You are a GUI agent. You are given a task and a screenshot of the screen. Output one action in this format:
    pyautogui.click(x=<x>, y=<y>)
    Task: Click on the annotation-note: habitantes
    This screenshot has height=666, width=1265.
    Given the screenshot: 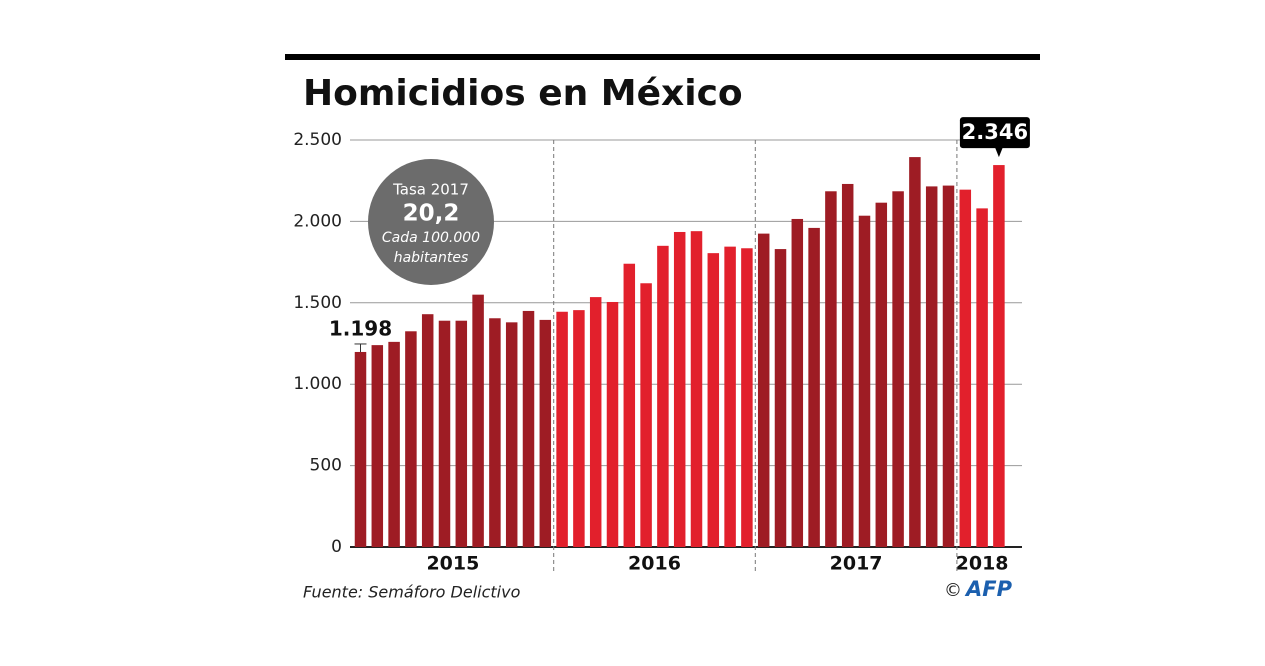 What is the action you would take?
    pyautogui.click(x=431, y=258)
    